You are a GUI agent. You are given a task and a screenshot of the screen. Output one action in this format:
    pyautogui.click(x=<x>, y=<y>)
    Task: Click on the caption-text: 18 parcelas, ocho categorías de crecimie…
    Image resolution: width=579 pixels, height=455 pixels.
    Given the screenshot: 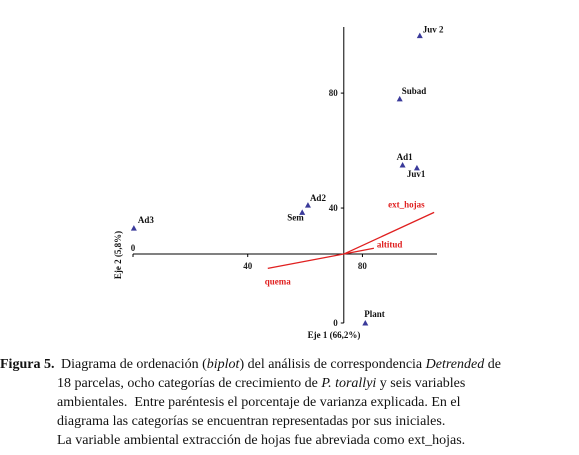 What is the action you would take?
    pyautogui.click(x=189, y=383)
    